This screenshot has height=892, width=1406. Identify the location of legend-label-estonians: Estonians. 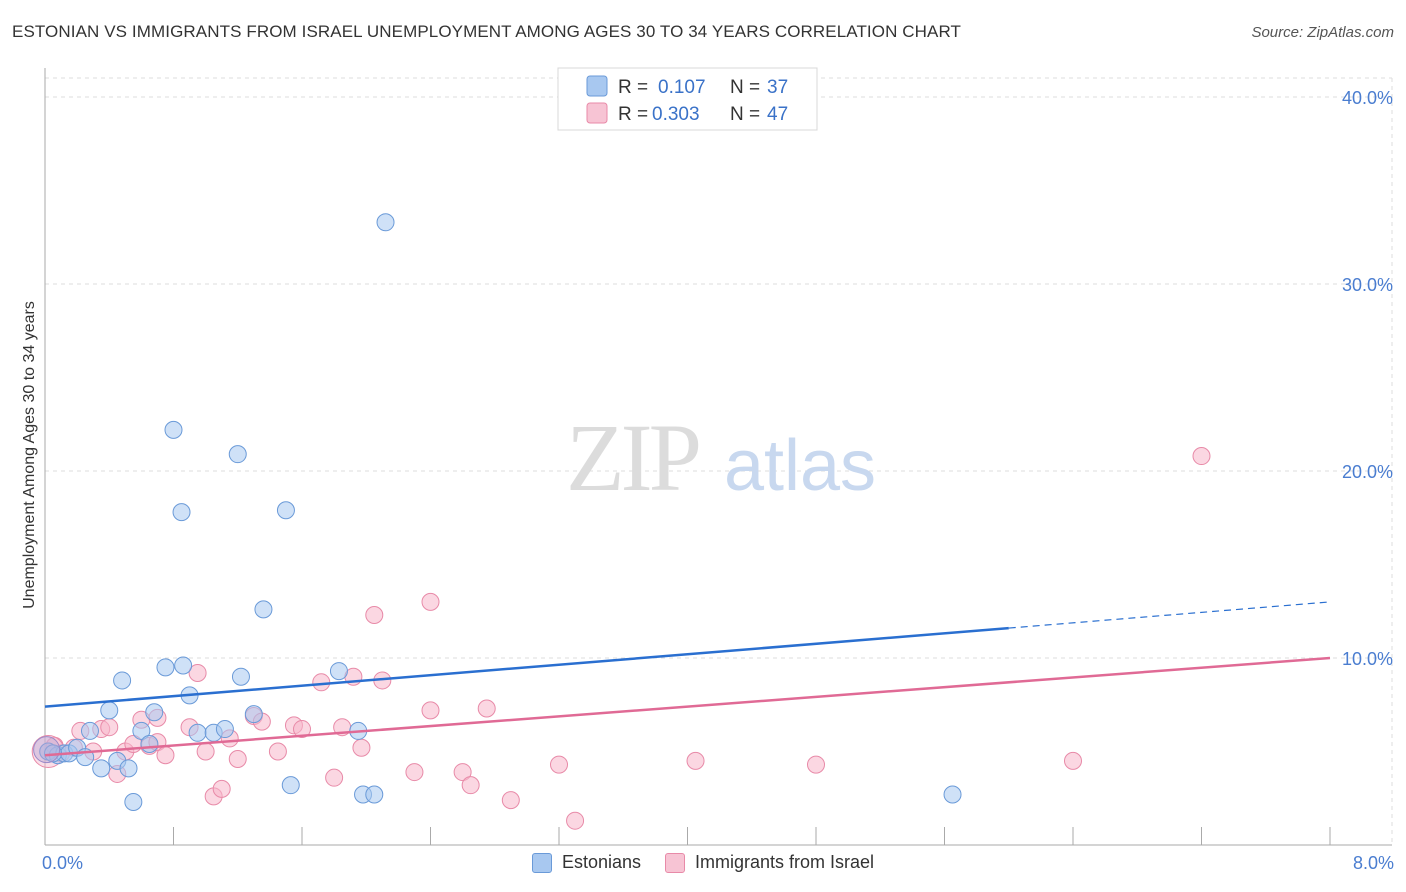
(601, 862).